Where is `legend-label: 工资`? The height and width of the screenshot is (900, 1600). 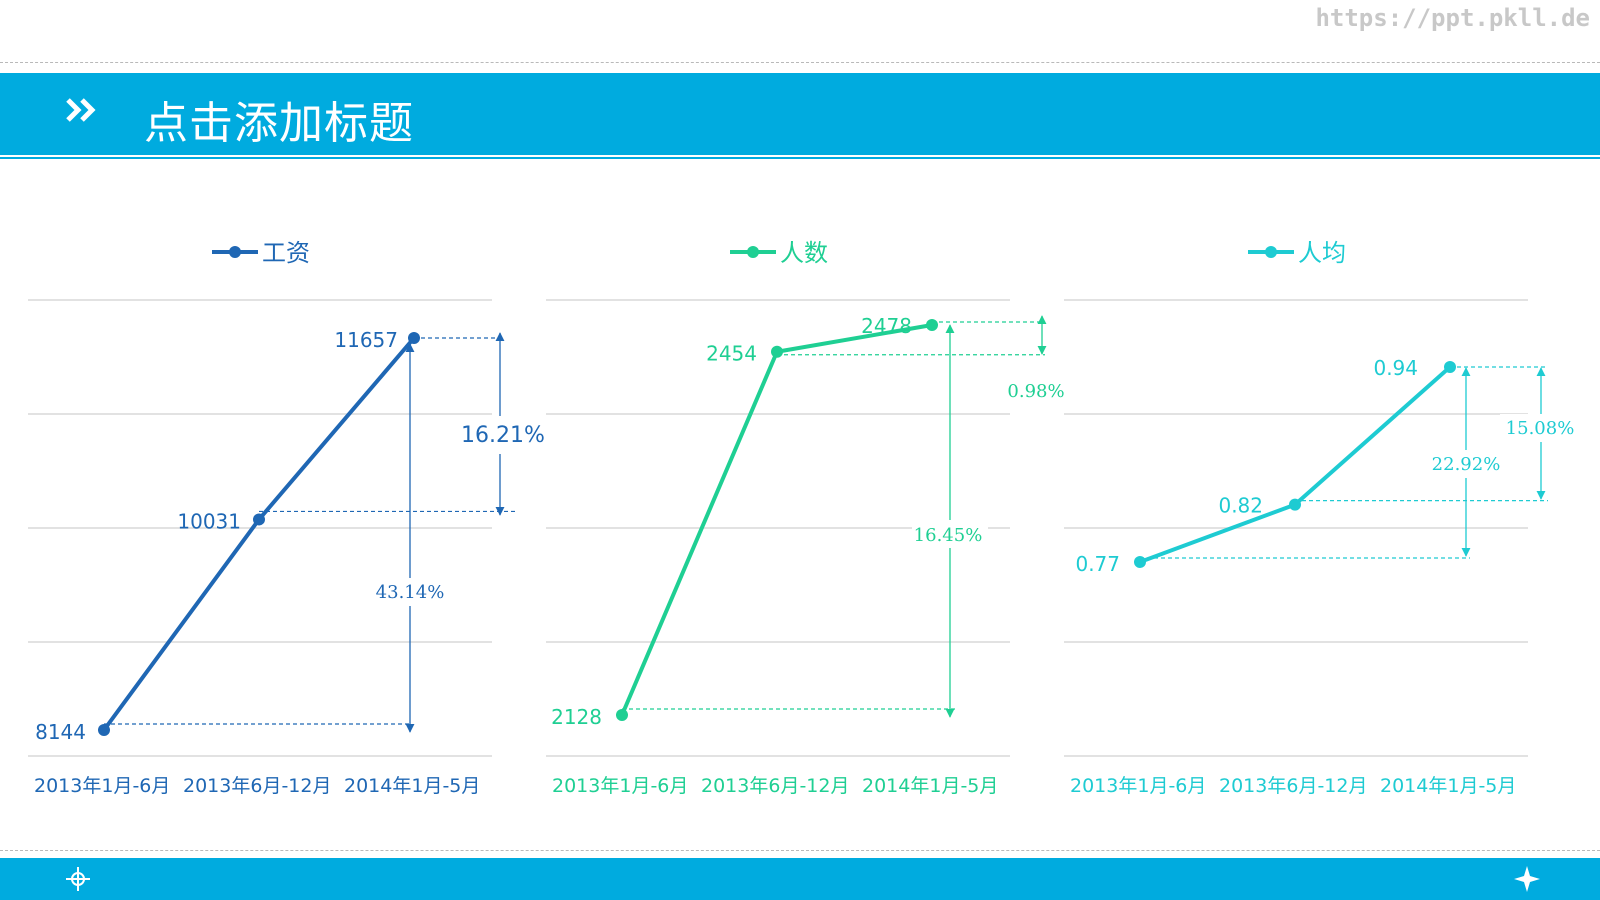
legend-label: 工资 is located at coordinates (286, 253).